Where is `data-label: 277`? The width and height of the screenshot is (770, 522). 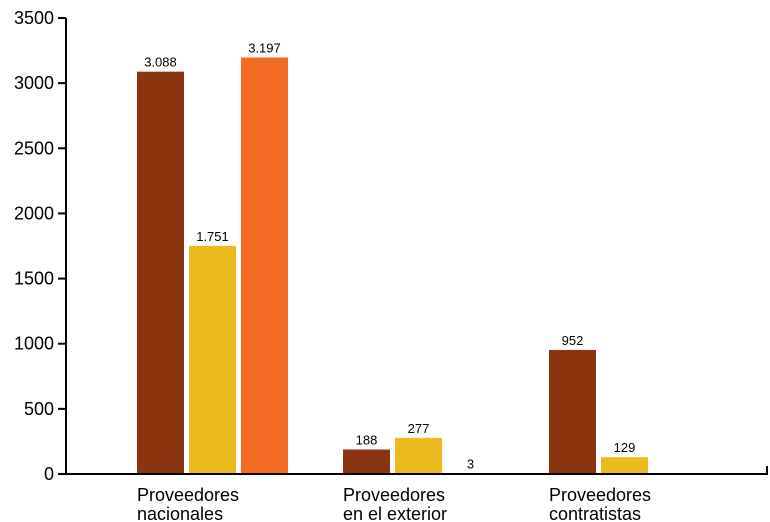 data-label: 277 is located at coordinates (419, 428).